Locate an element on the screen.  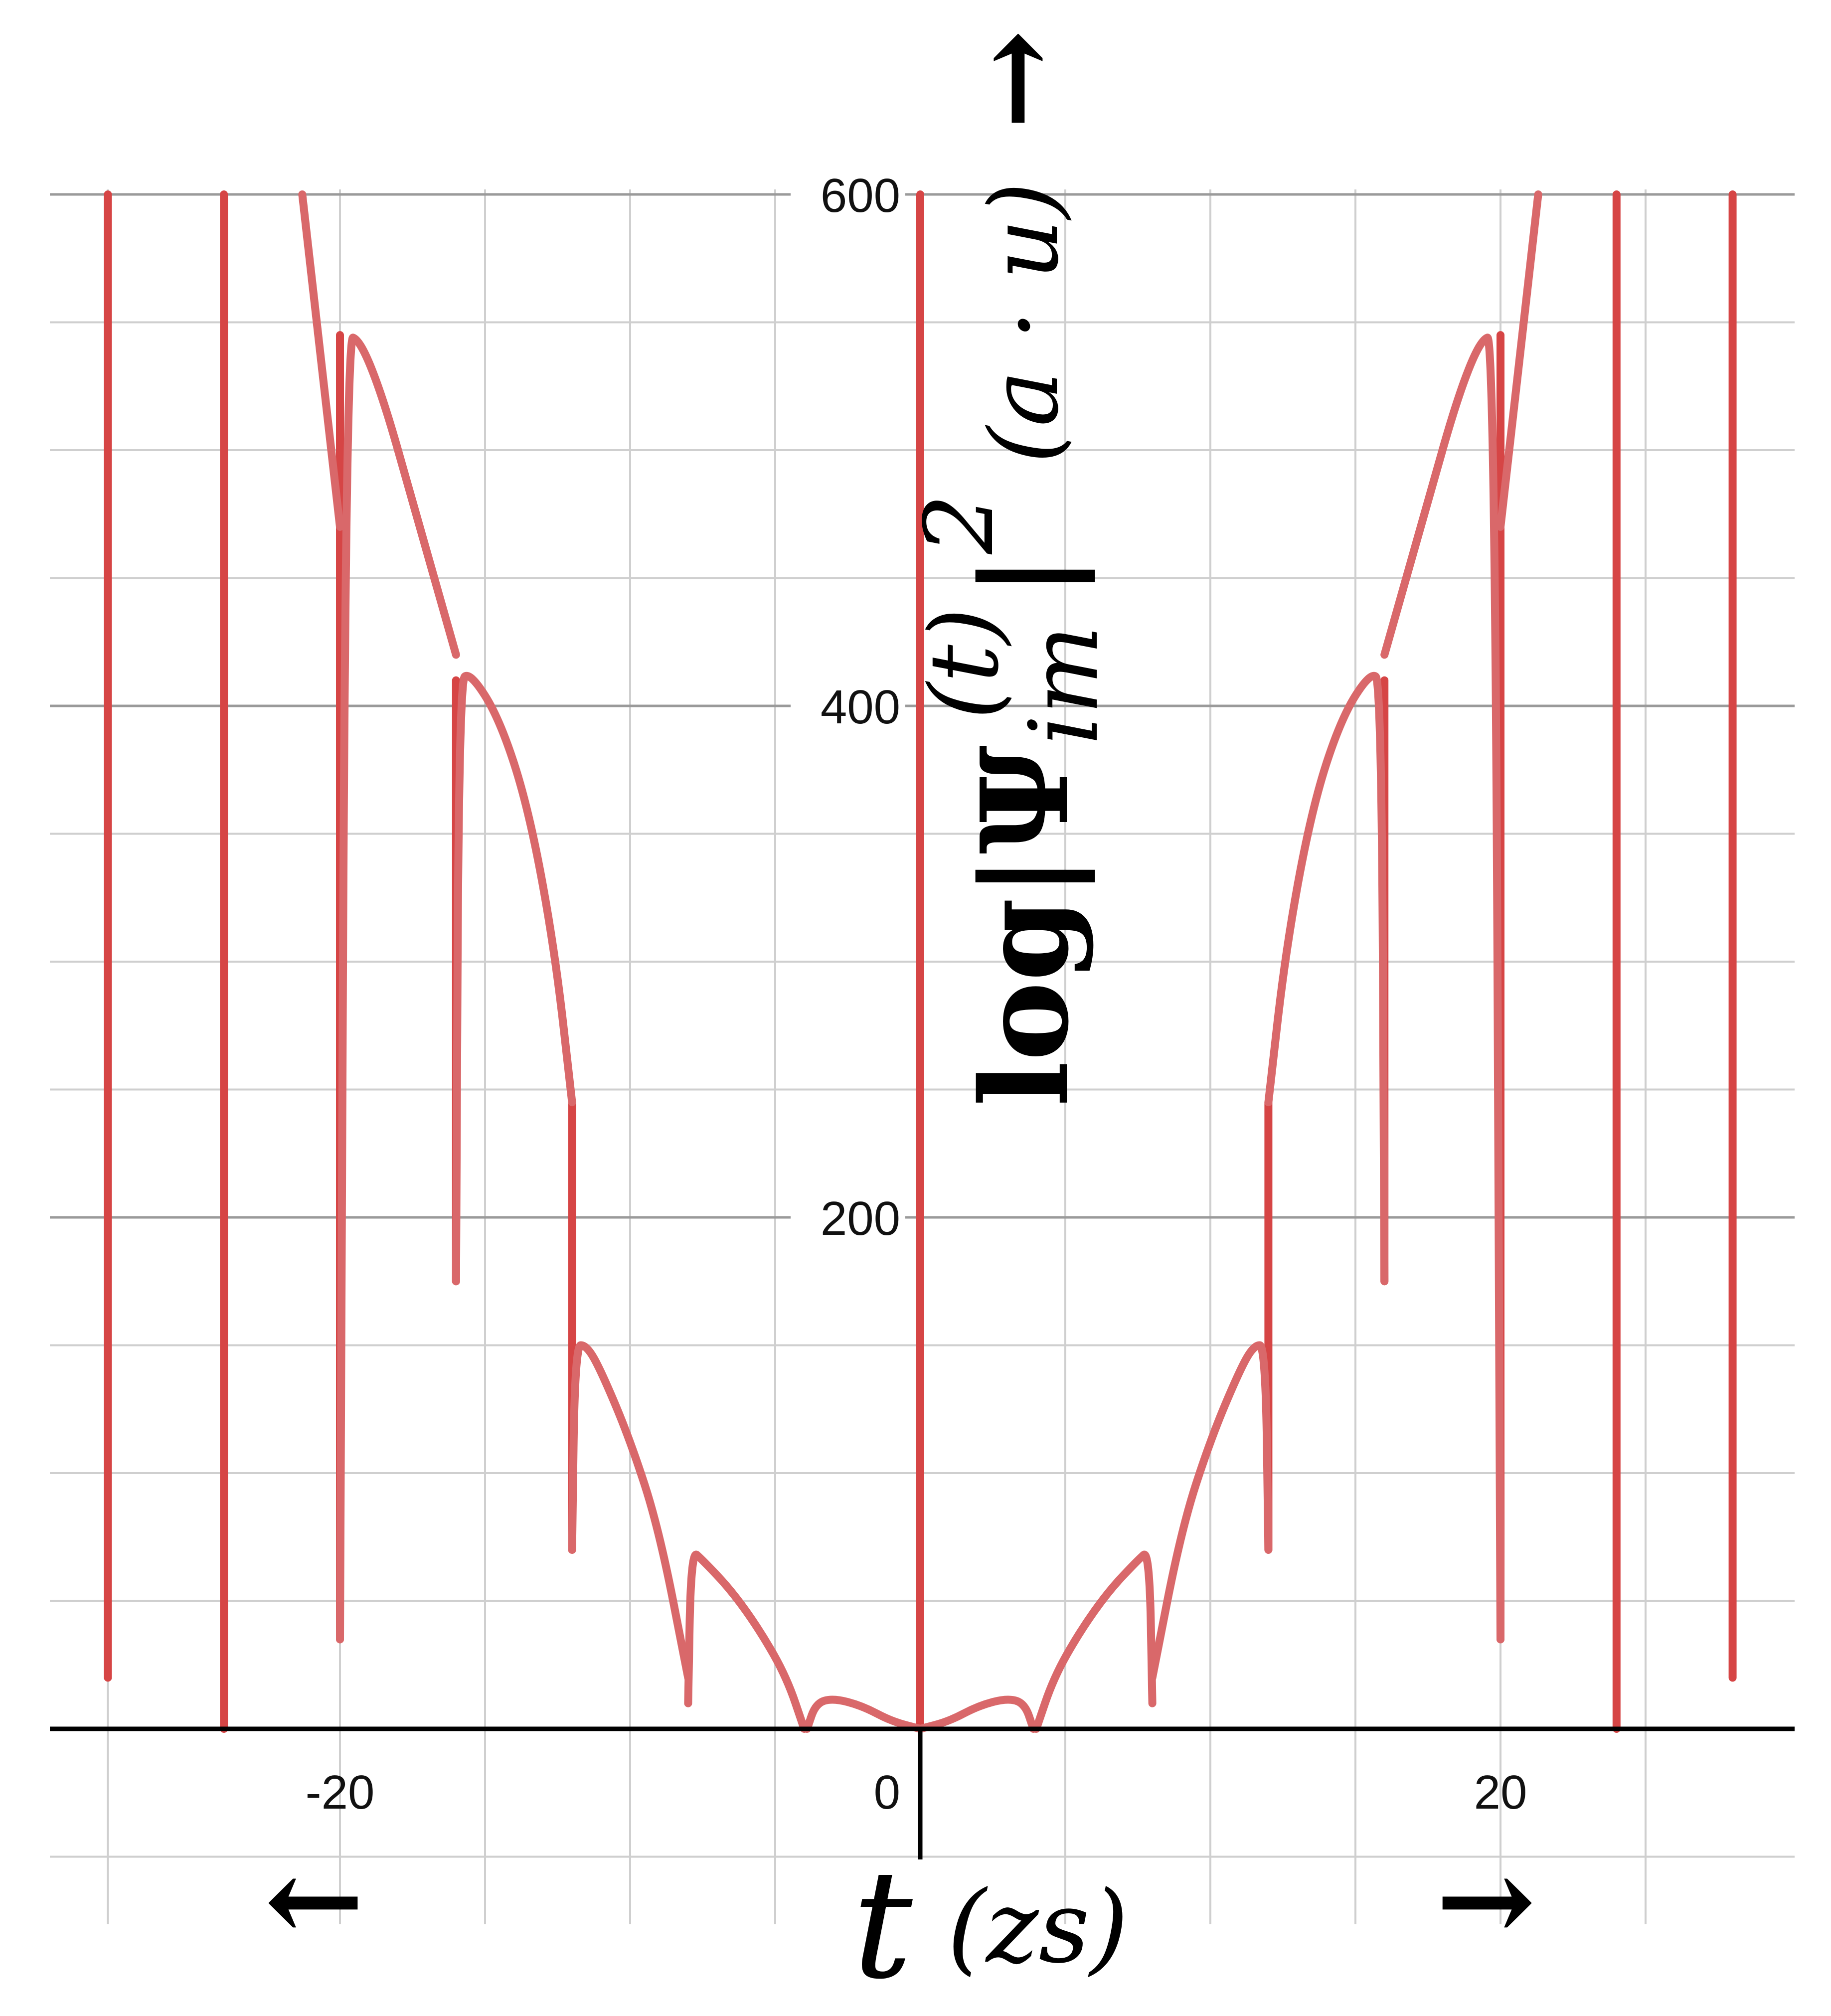
svg-text:log|Ψim(t)|2: log|Ψim(t) |2 is located at coordinates (1012, 800).